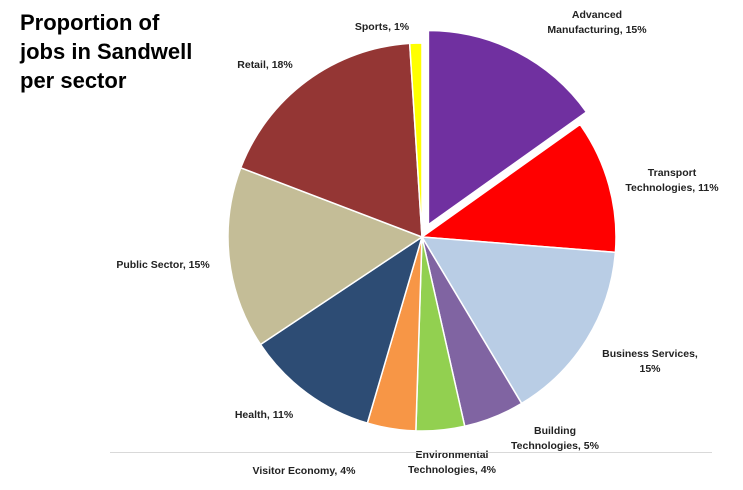 The width and height of the screenshot is (743, 490). What do you see at coordinates (73, 80) in the screenshot?
I see `chart-title-line-3: per sector` at bounding box center [73, 80].